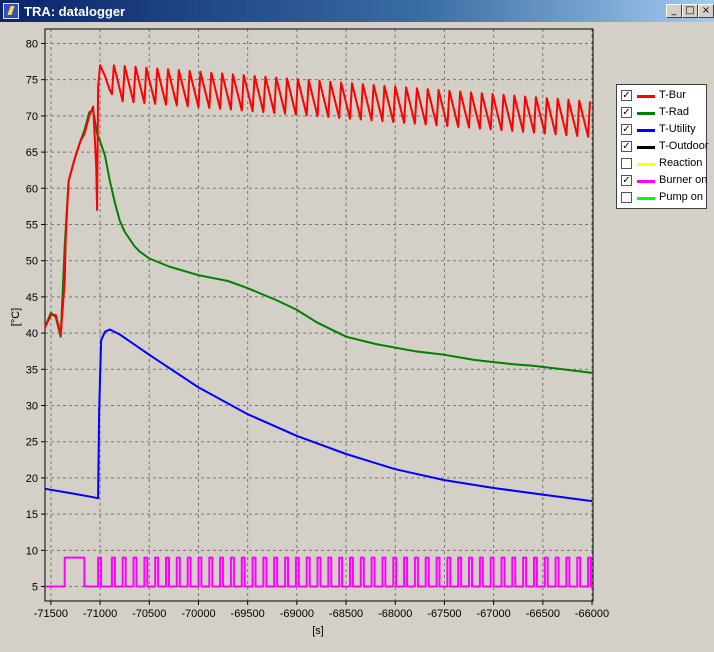  I want to click on close-button: ×, so click(706, 11).